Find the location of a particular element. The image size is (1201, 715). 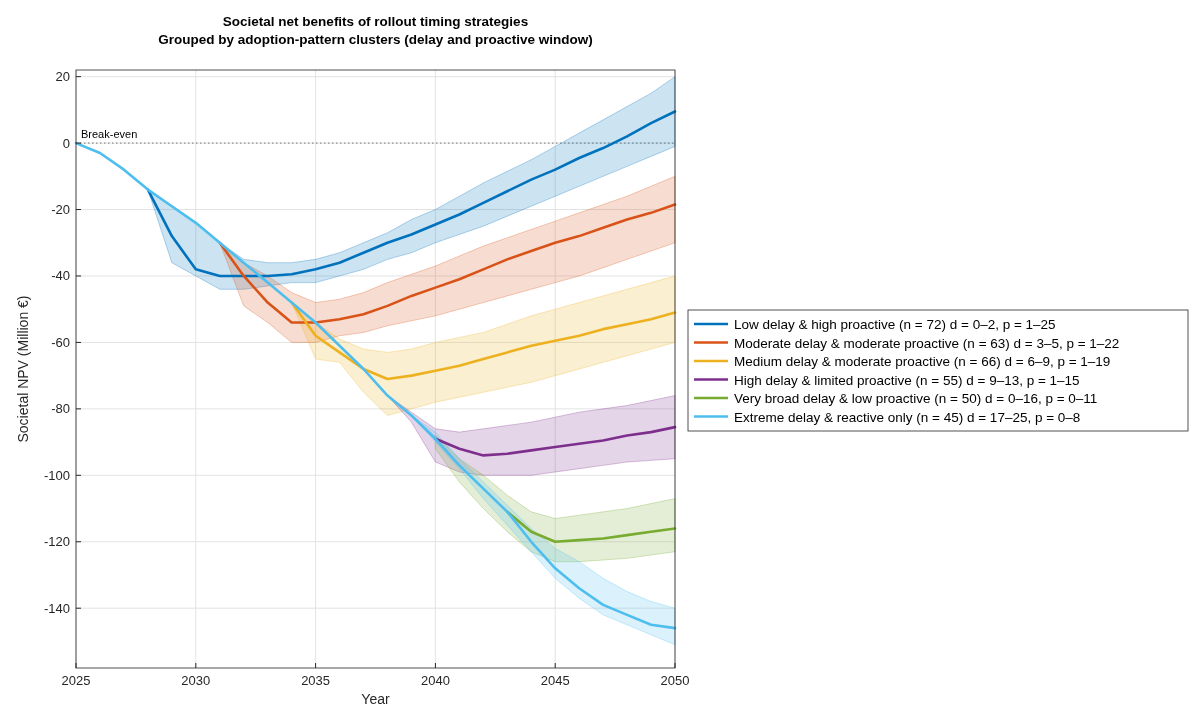

chart-subtitle: Grouped by adoption-pattern clusters (delay and proactive window) is located at coordinates (375, 39).